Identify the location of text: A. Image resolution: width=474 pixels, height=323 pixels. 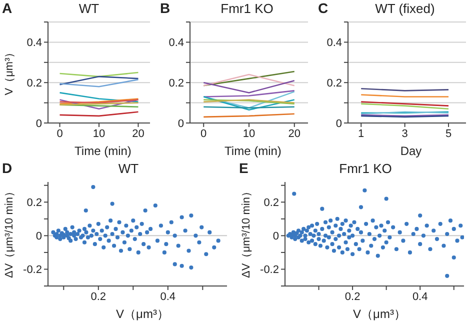
(7, 8).